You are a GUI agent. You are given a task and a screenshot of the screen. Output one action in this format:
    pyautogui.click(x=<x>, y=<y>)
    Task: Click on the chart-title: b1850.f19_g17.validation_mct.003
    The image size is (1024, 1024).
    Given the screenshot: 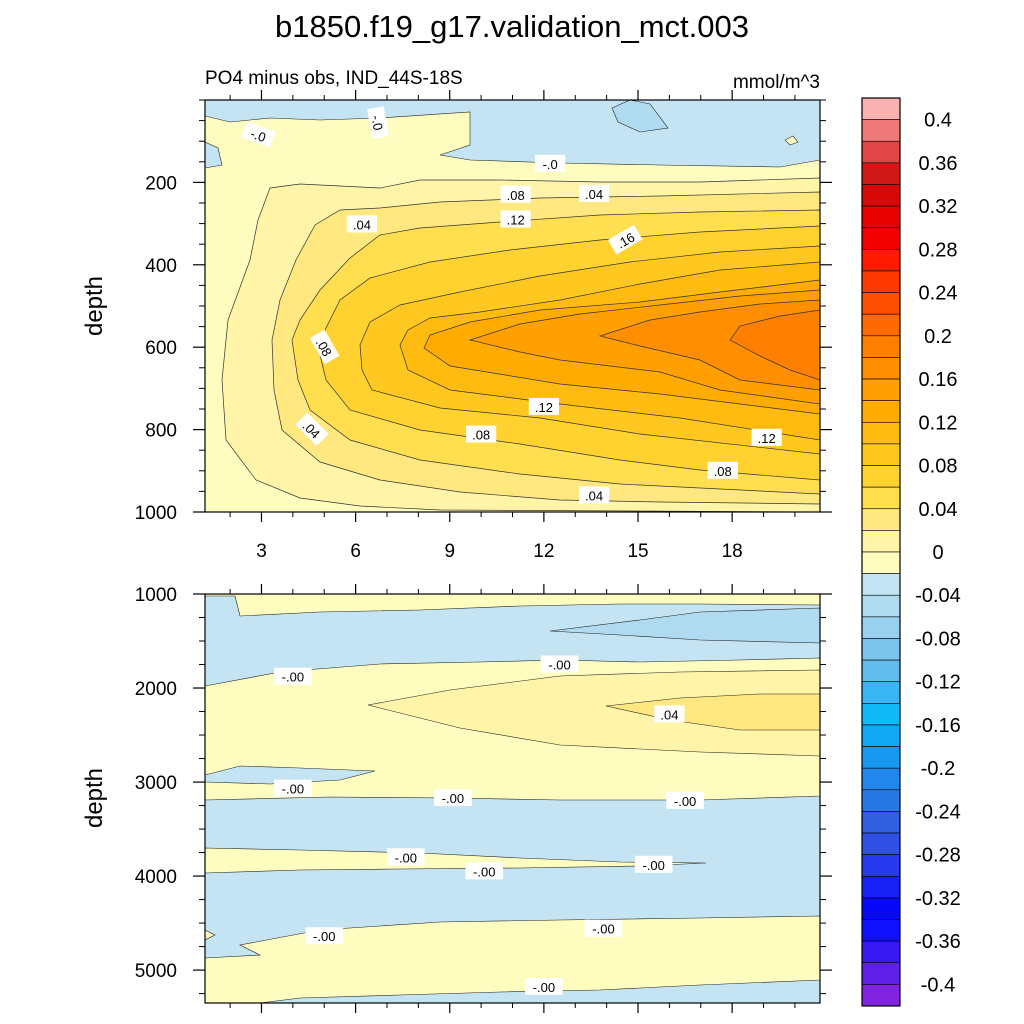 What is the action you would take?
    pyautogui.click(x=512, y=26)
    